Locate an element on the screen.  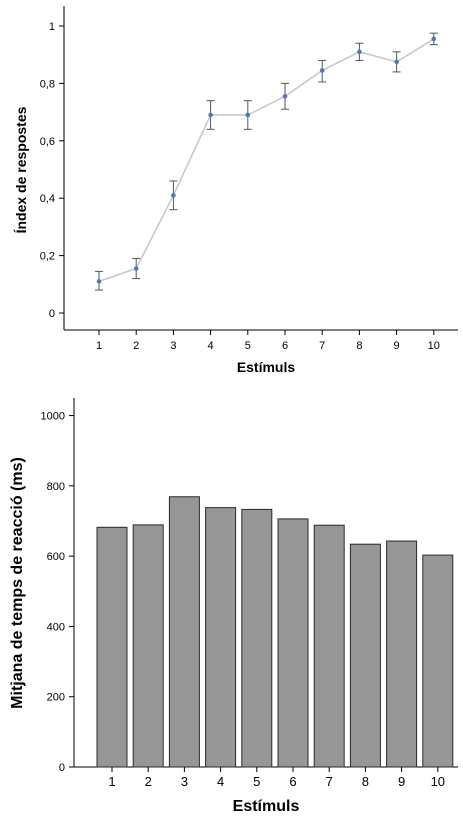
y-tick-label: 0,8 is located at coordinates (47, 84).